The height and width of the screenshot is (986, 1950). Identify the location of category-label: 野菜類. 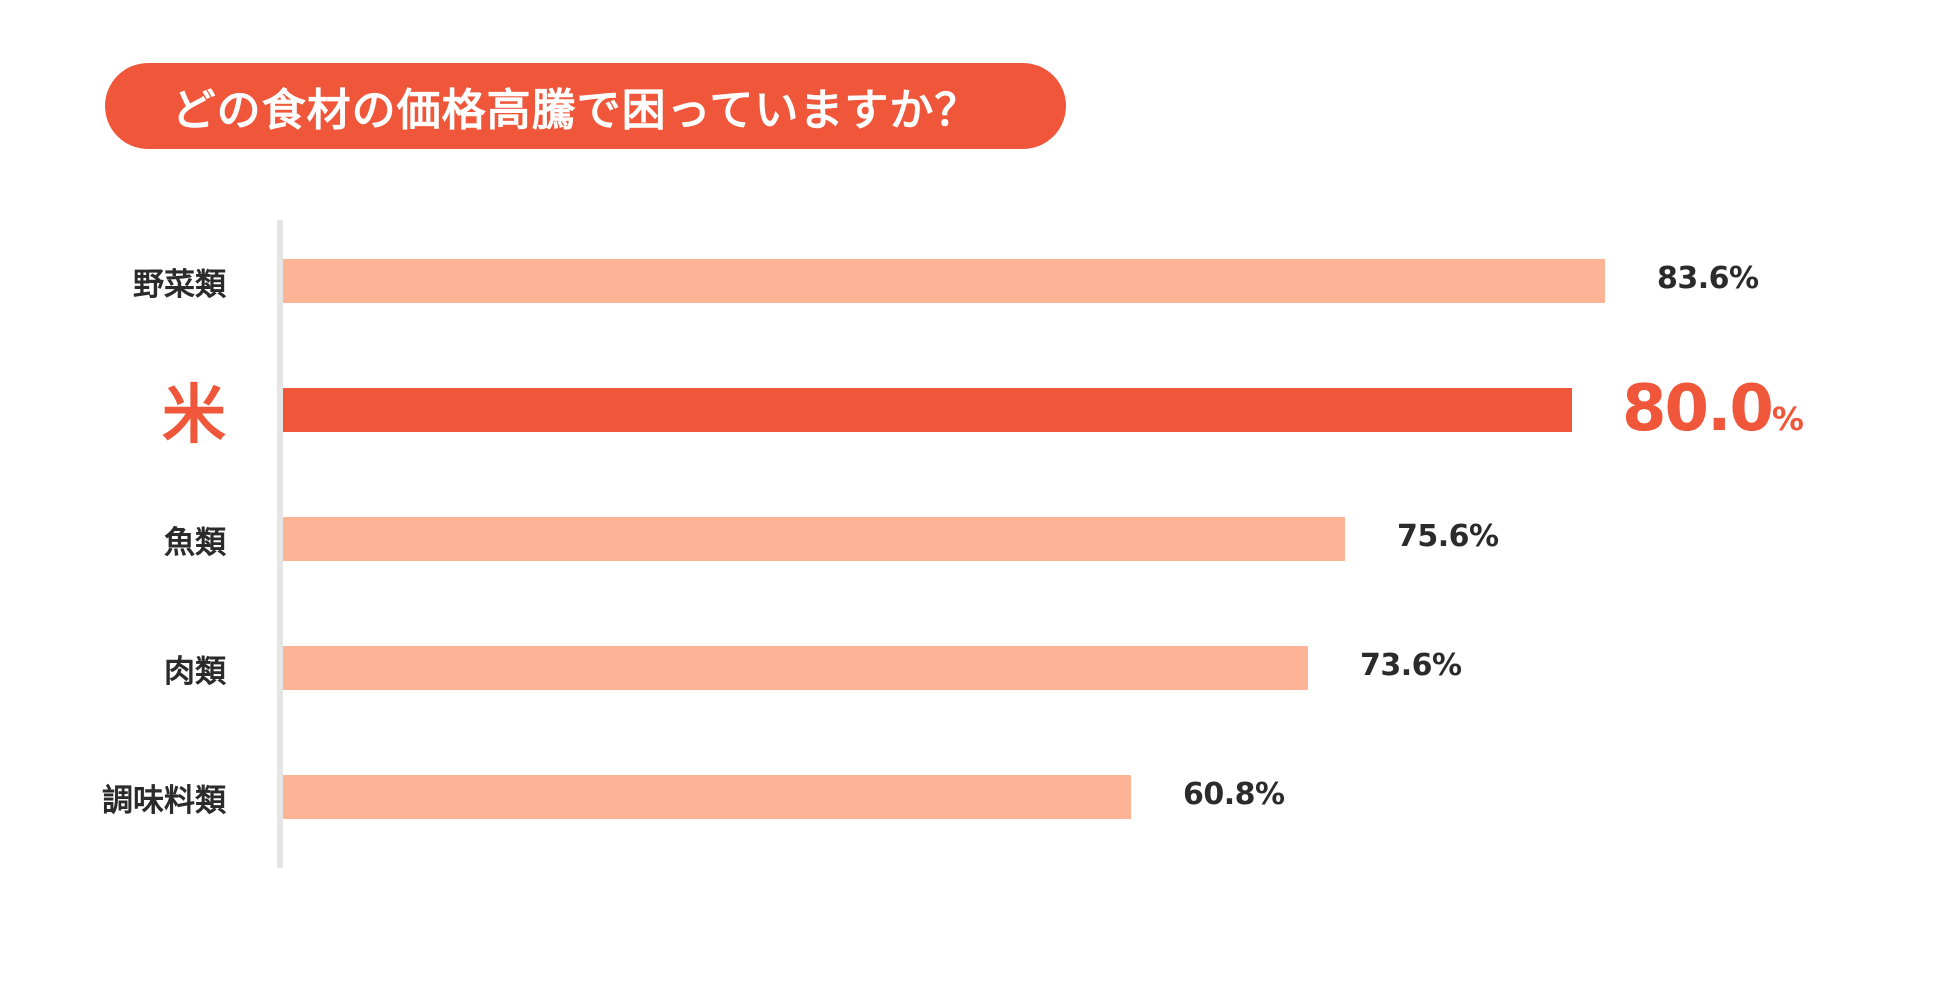
(179, 284).